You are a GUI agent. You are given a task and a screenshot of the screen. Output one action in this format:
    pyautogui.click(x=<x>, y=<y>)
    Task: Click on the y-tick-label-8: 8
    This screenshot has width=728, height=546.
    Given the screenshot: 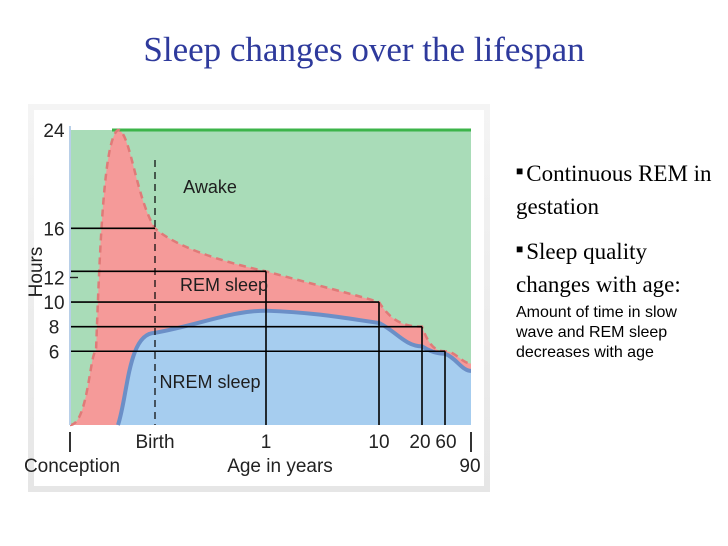 What is the action you would take?
    pyautogui.click(x=54, y=328)
    